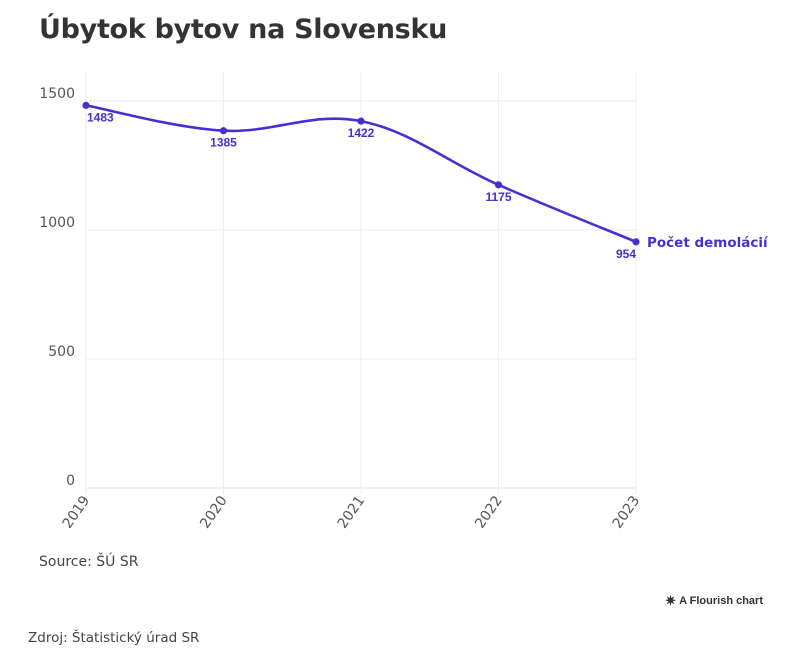  I want to click on data-label: 1175, so click(498, 197).